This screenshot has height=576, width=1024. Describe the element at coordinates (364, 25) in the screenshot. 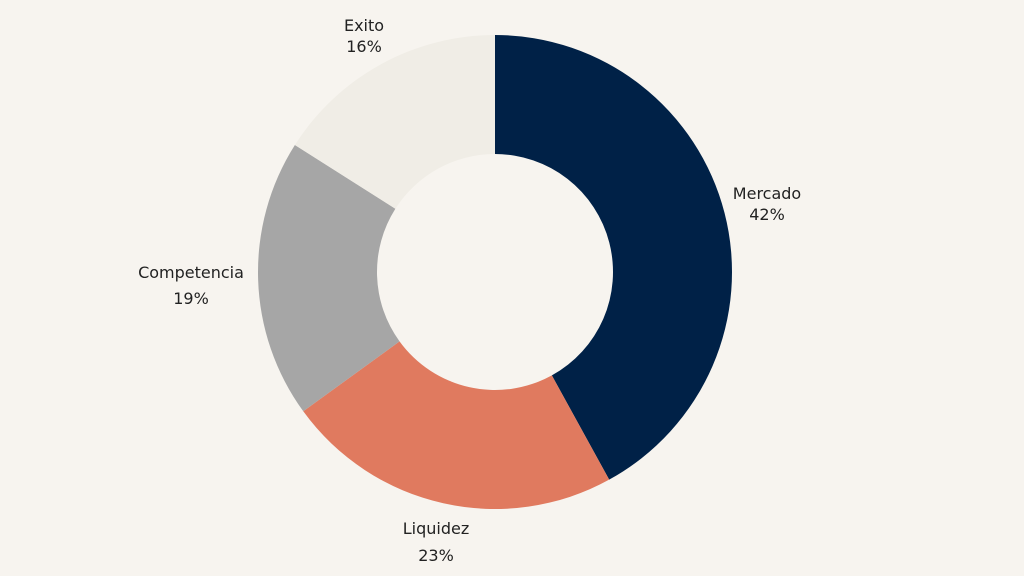

I see `label-exito-name: Exito` at that location.